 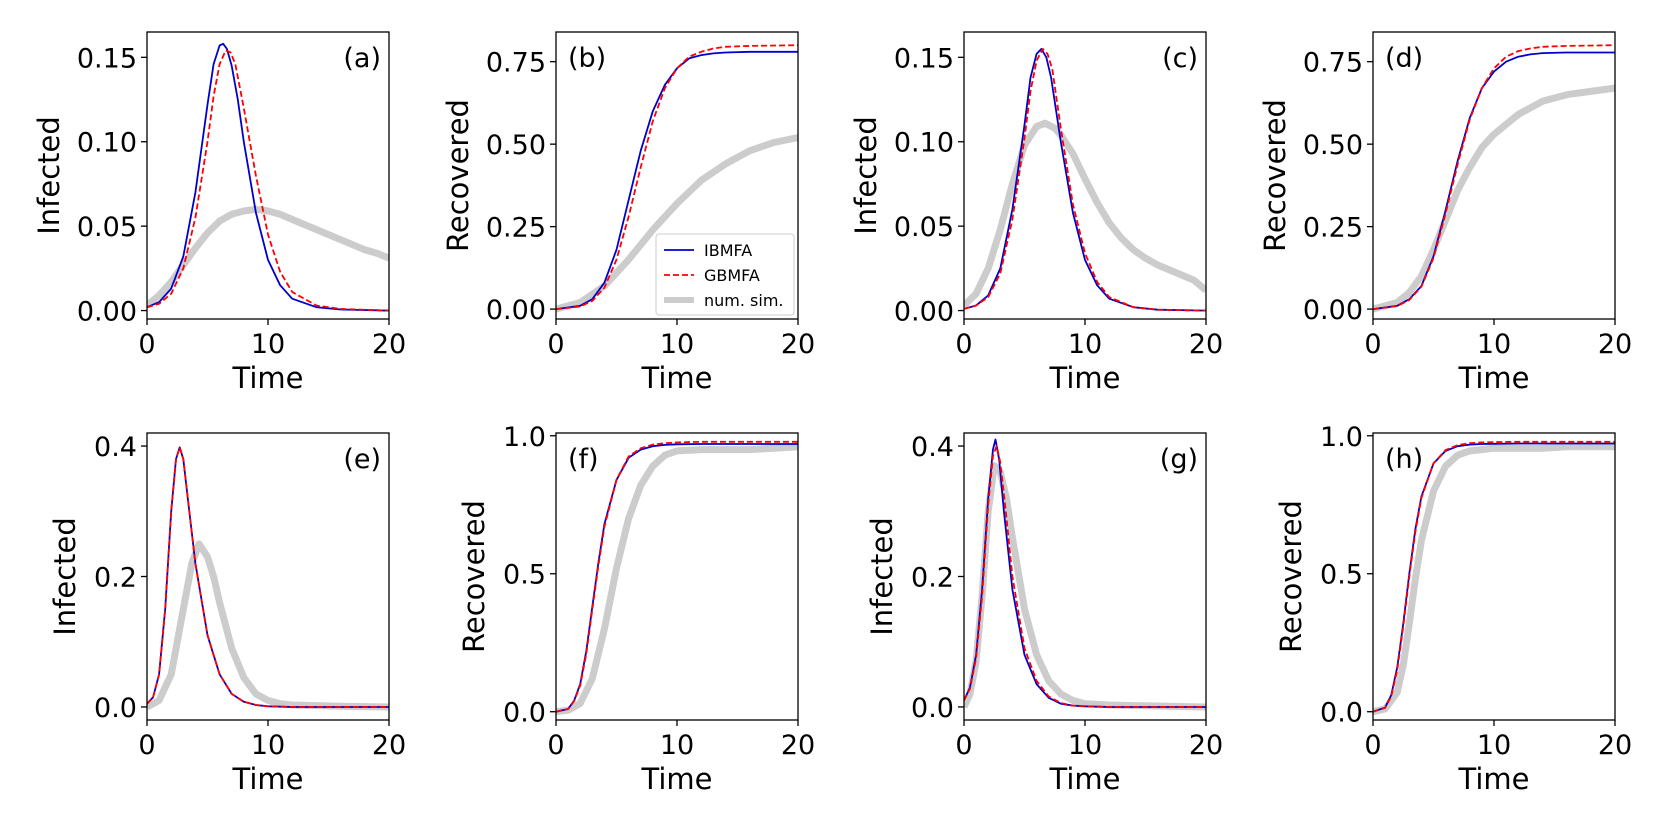 I want to click on panel-d: 0 10 20 0.00 0.25 0.50 0.75 Time Recovered (d), so click(x=1445, y=213).